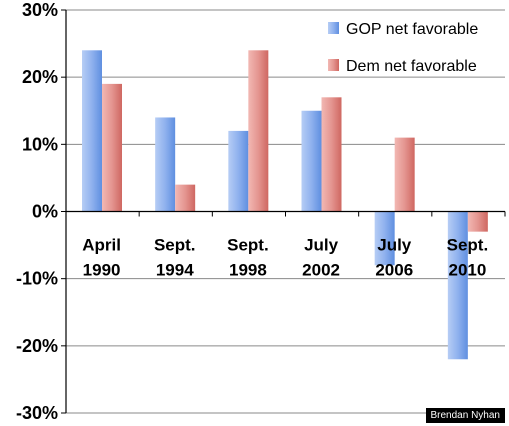 Image resolution: width=509 pixels, height=426 pixels. Describe the element at coordinates (248, 258) in the screenshot. I see `x-tick-label: Sept. 1998` at that location.